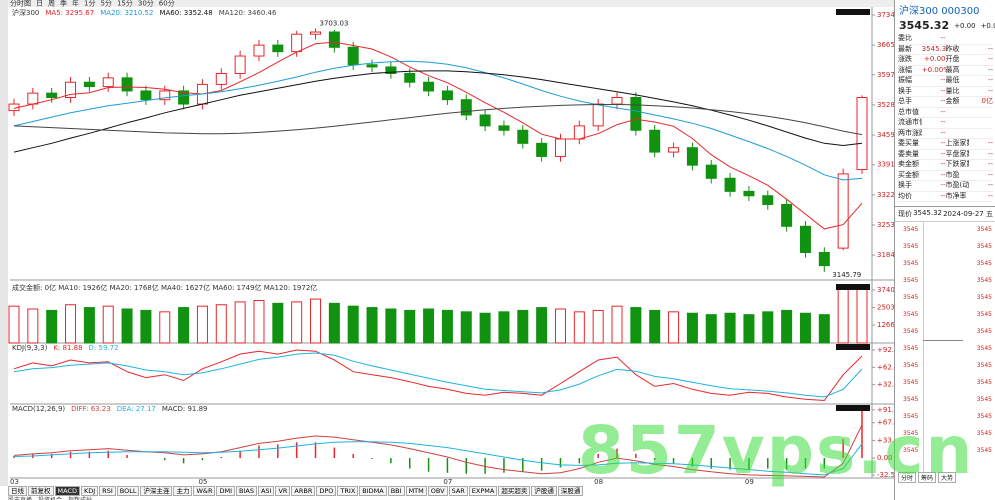  I want to click on legend-entry: MA5: 3295.67, so click(69, 13).